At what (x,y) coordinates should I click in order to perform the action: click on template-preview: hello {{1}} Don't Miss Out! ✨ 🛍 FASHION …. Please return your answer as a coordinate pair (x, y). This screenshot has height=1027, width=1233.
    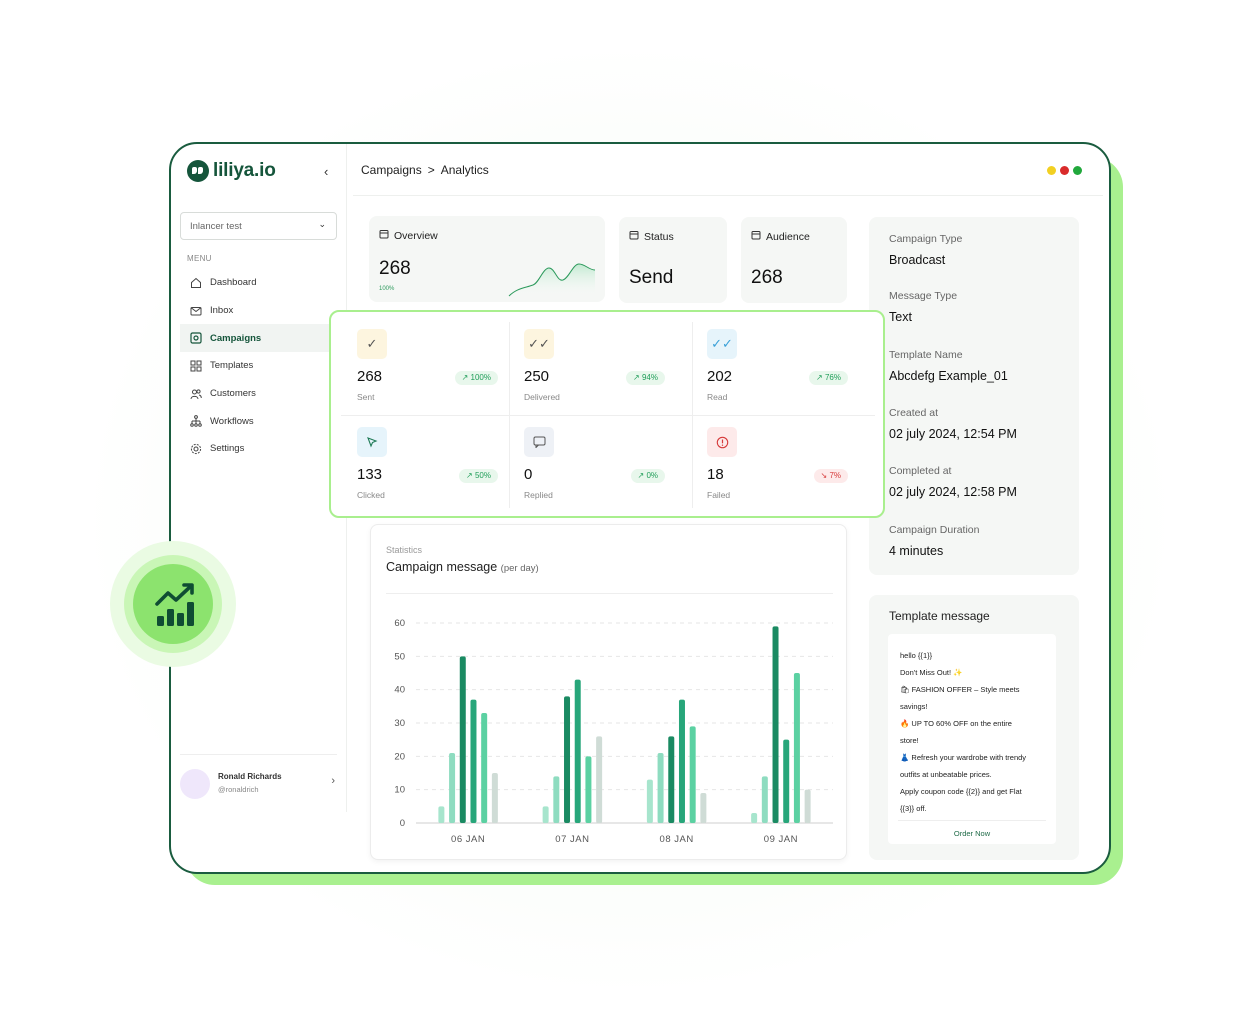
    Looking at the image, I should click on (972, 739).